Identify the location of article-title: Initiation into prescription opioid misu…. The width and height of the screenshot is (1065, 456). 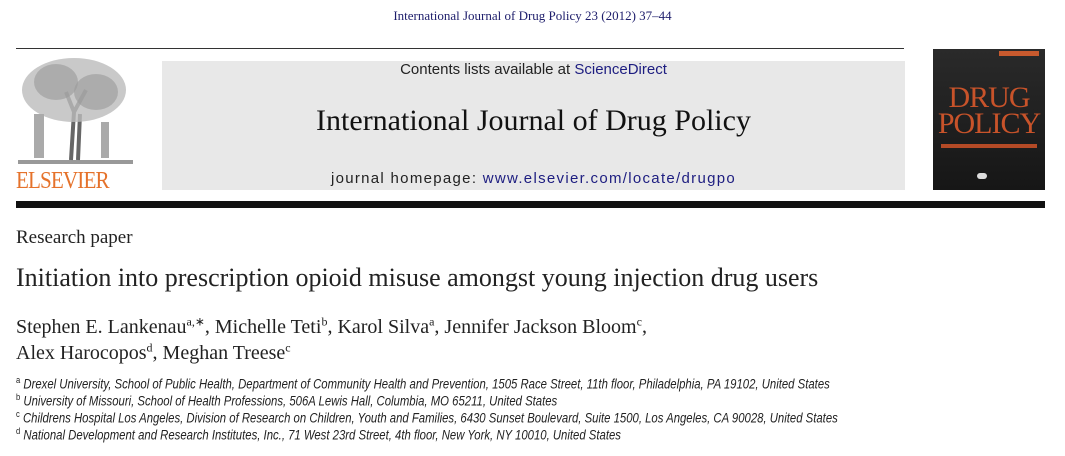
(417, 277).